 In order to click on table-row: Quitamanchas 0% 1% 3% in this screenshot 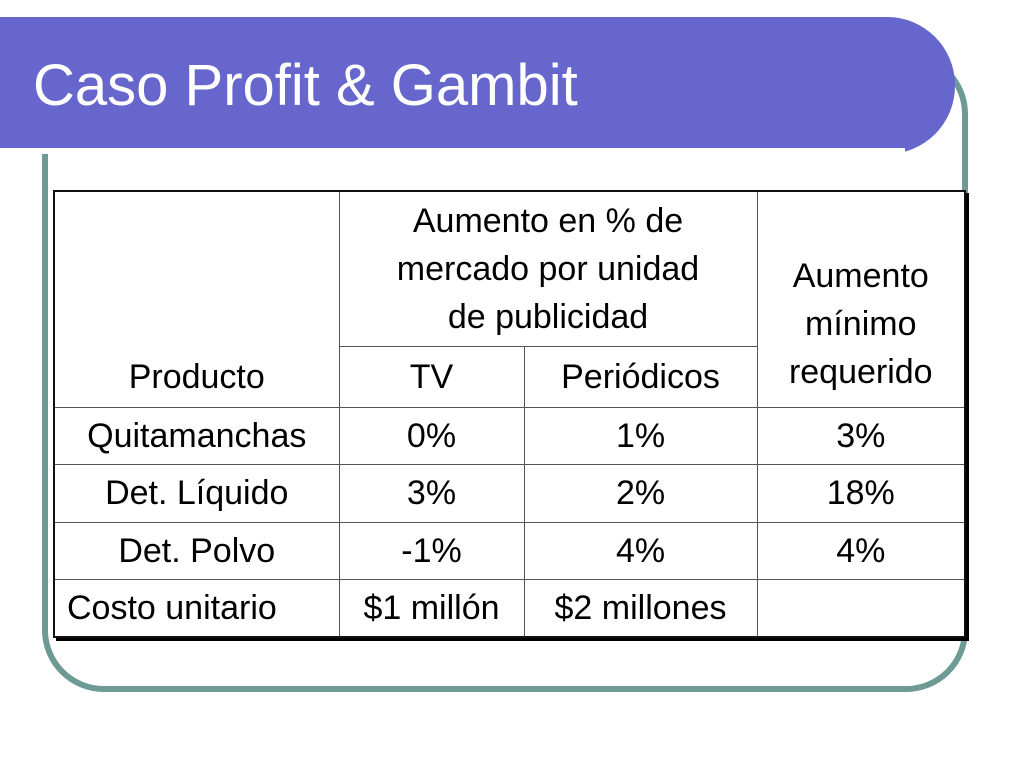, I will do `click(509, 436)`.